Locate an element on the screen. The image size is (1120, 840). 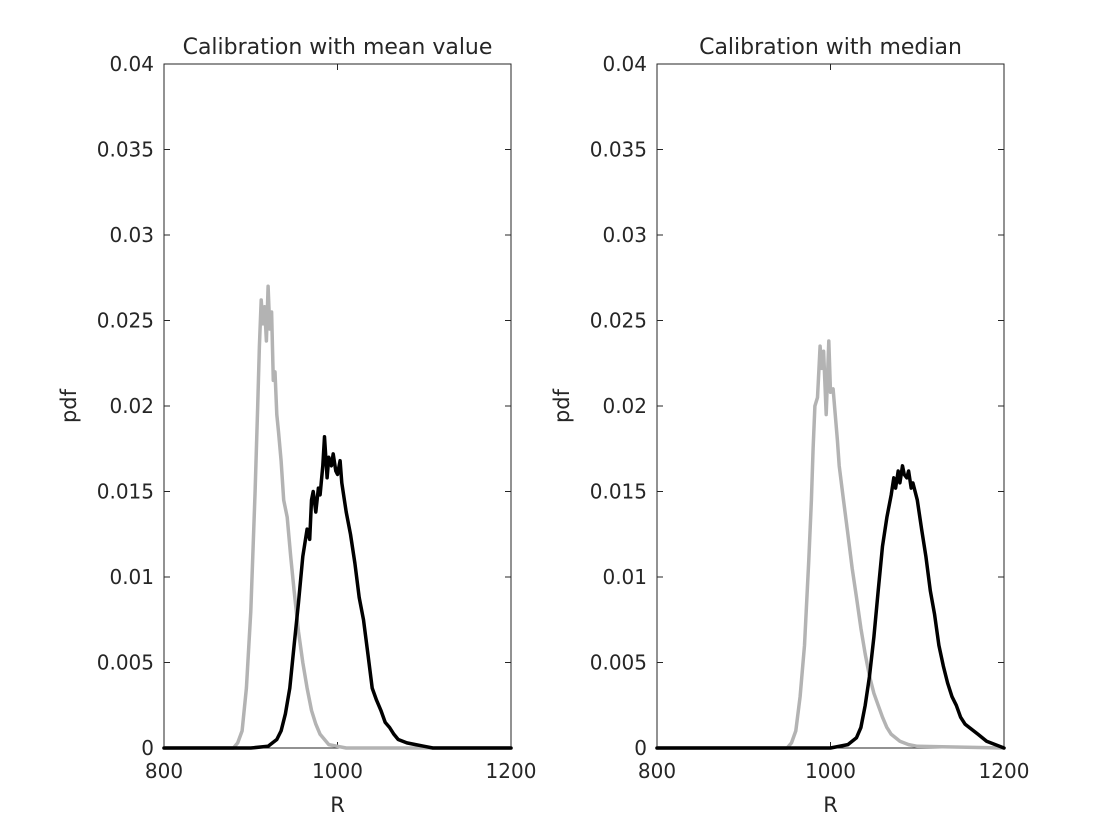
chart-title: Calibration with median is located at coordinates (830, 47).